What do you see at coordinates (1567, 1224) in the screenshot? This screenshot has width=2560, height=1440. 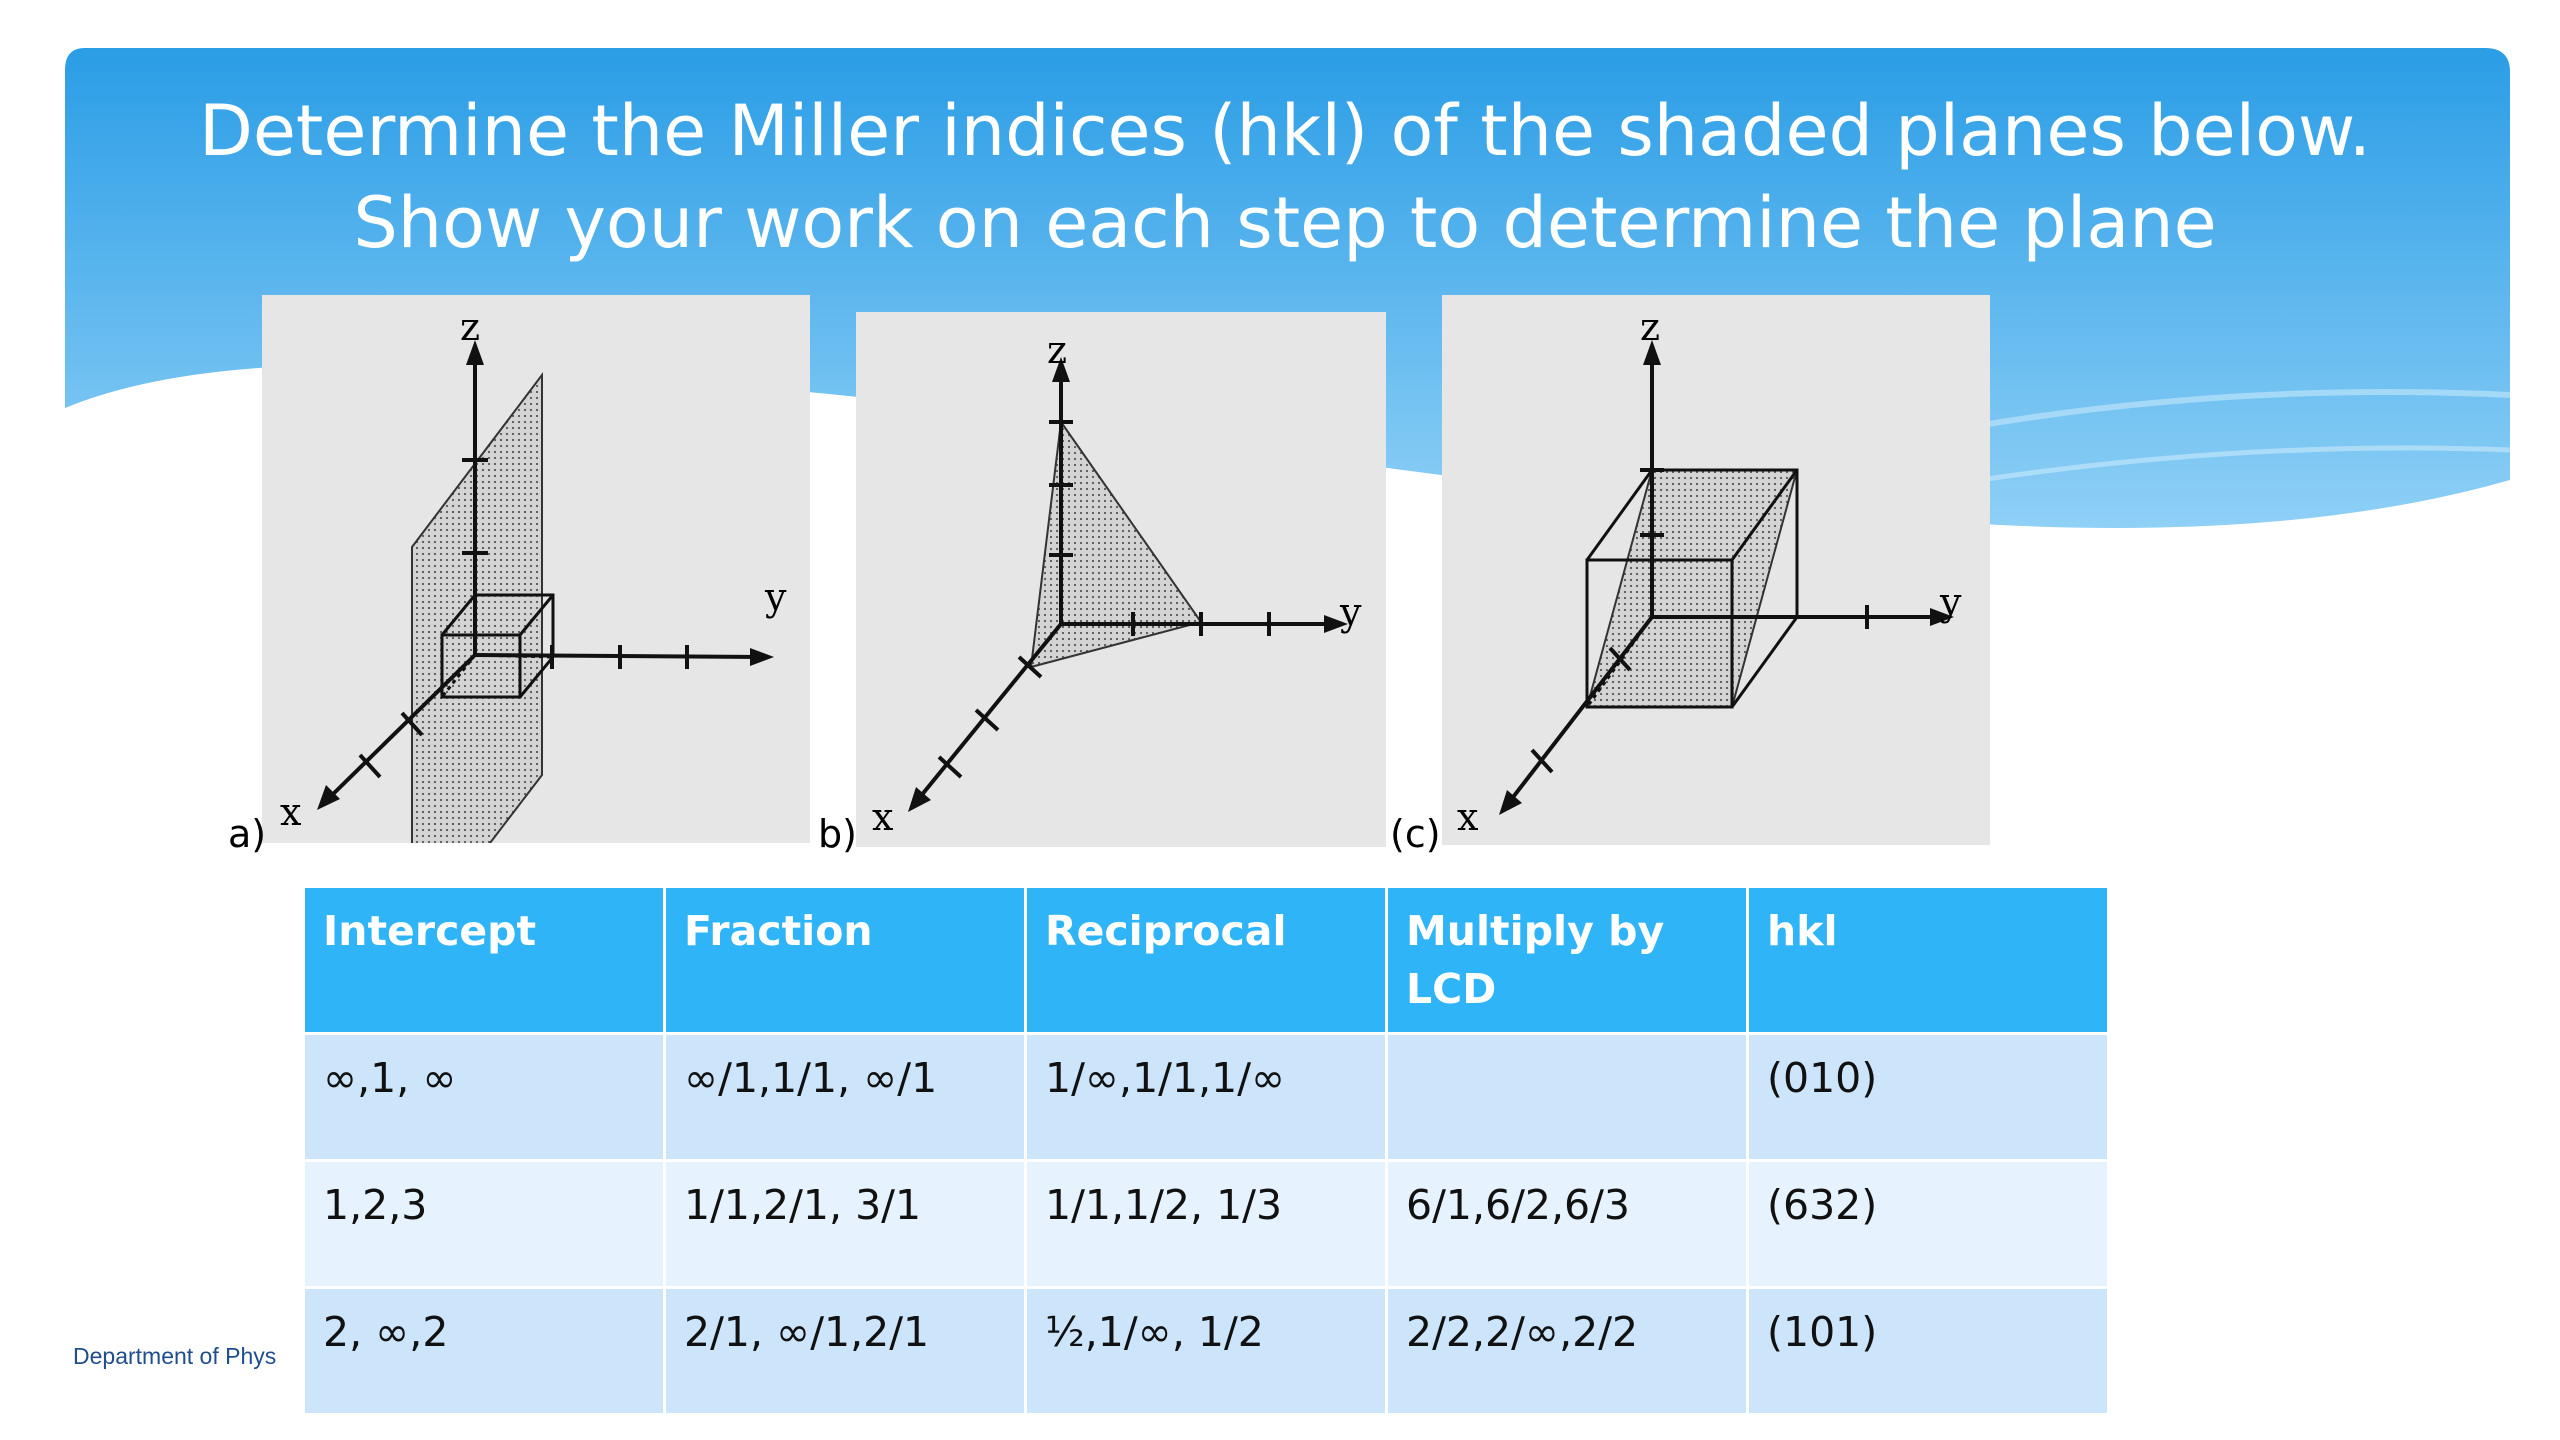 I see `cell-multiply: 6/1,6/2,6/3` at bounding box center [1567, 1224].